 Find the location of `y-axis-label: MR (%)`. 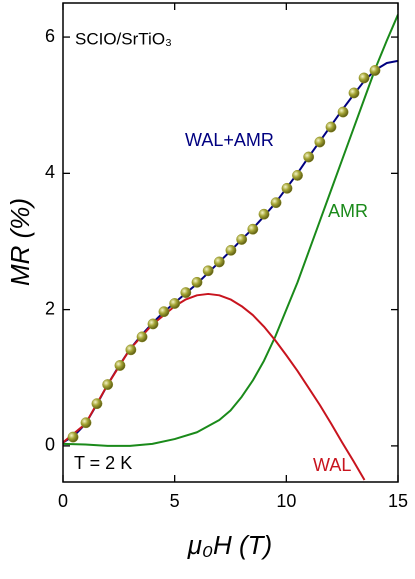

y-axis-label: MR (%) is located at coordinates (20, 242).